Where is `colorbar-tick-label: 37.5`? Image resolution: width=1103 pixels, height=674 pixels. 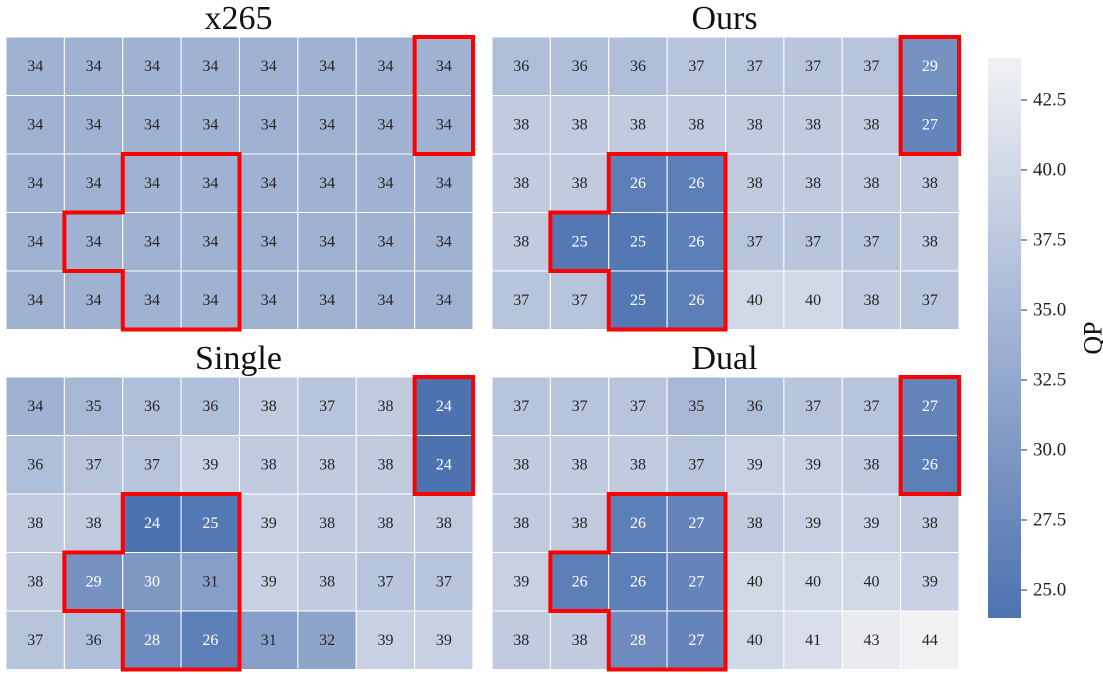
colorbar-tick-label: 37.5 is located at coordinates (1049, 240).